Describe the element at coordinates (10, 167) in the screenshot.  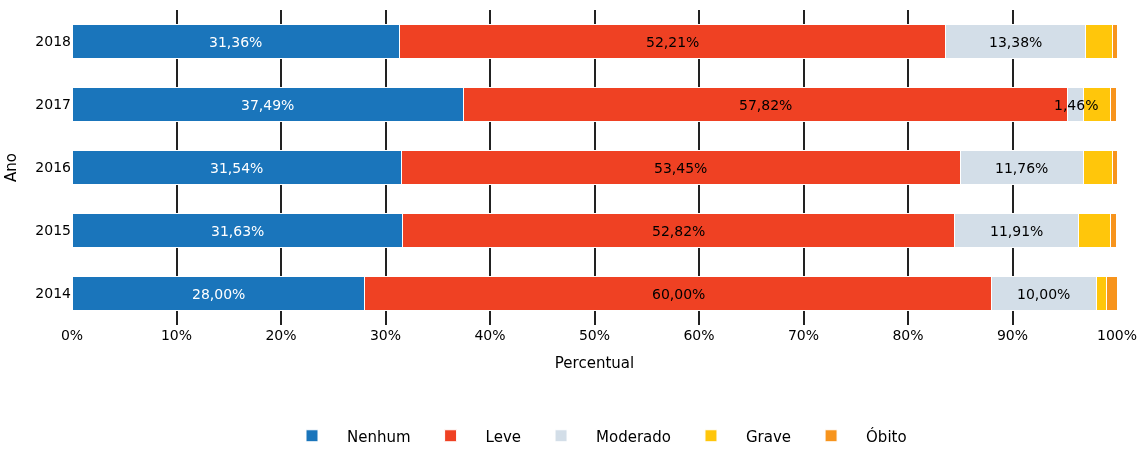
I see `y-axis-title: Ano` at that location.